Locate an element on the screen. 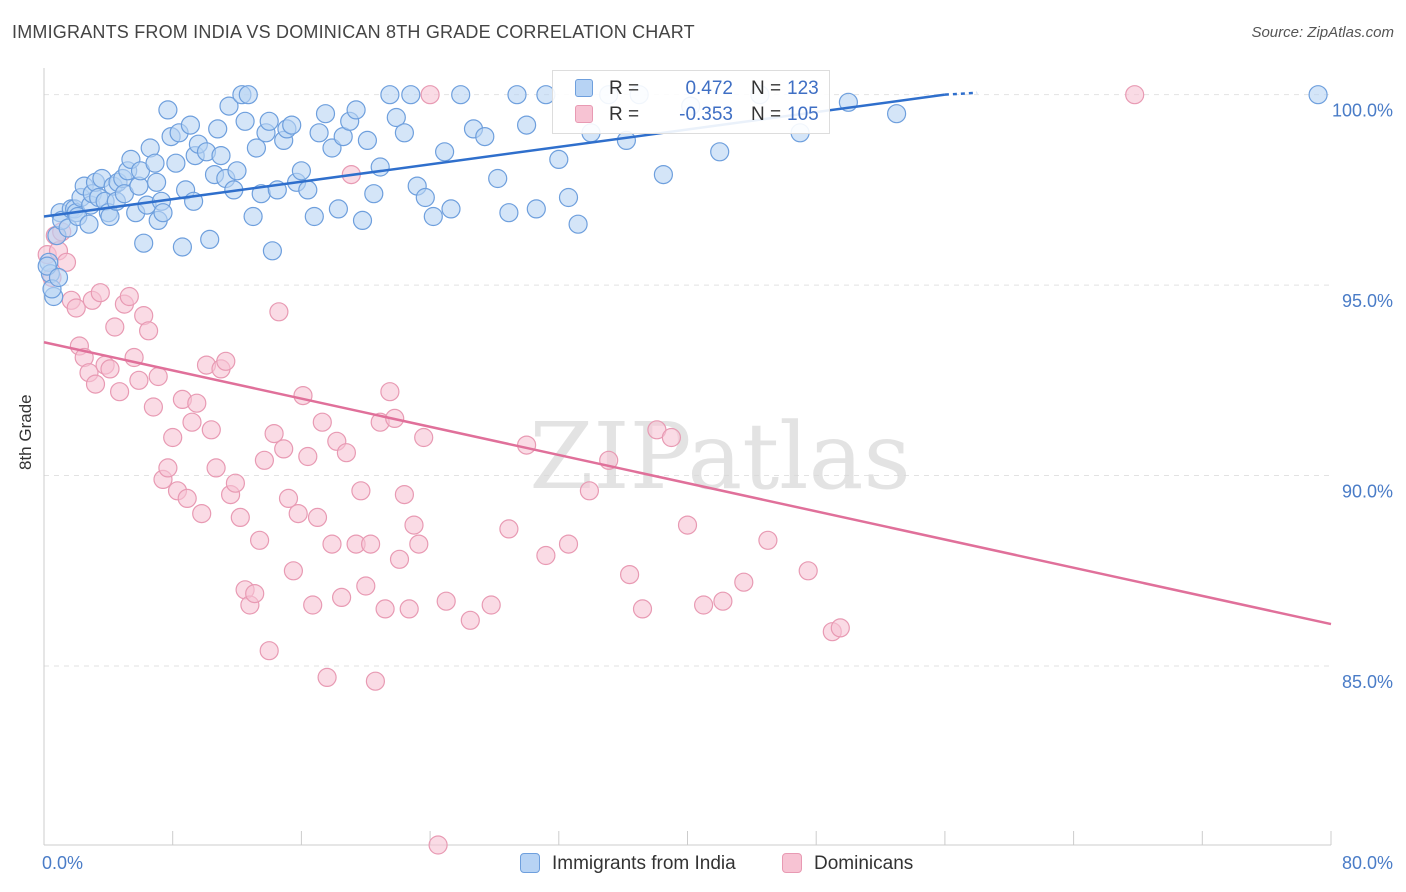 This screenshot has width=1406, height=892. y-tick-label-0: 100.0% is located at coordinates (1362, 111).